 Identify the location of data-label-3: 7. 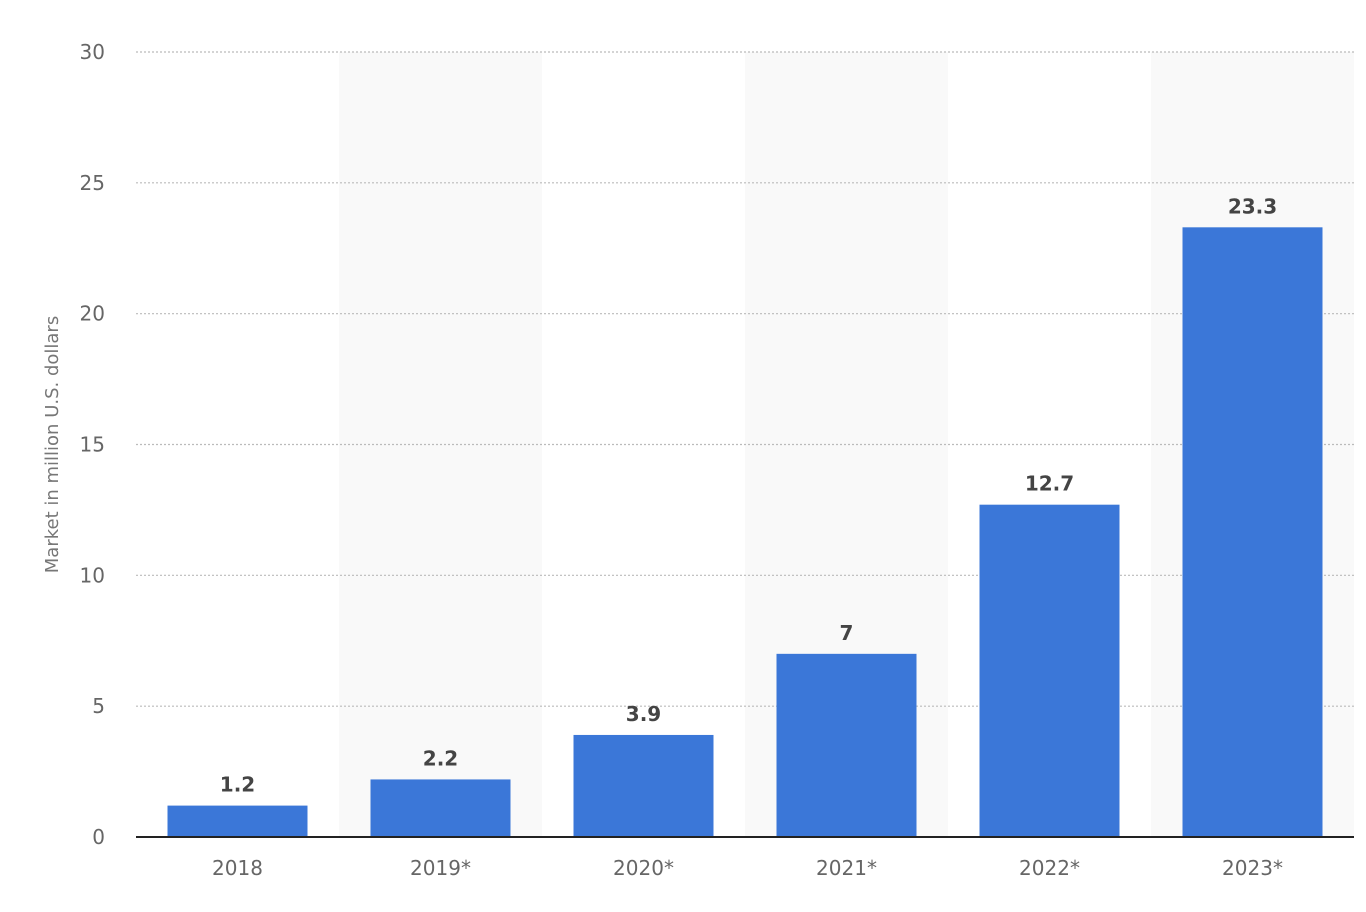
(847, 633).